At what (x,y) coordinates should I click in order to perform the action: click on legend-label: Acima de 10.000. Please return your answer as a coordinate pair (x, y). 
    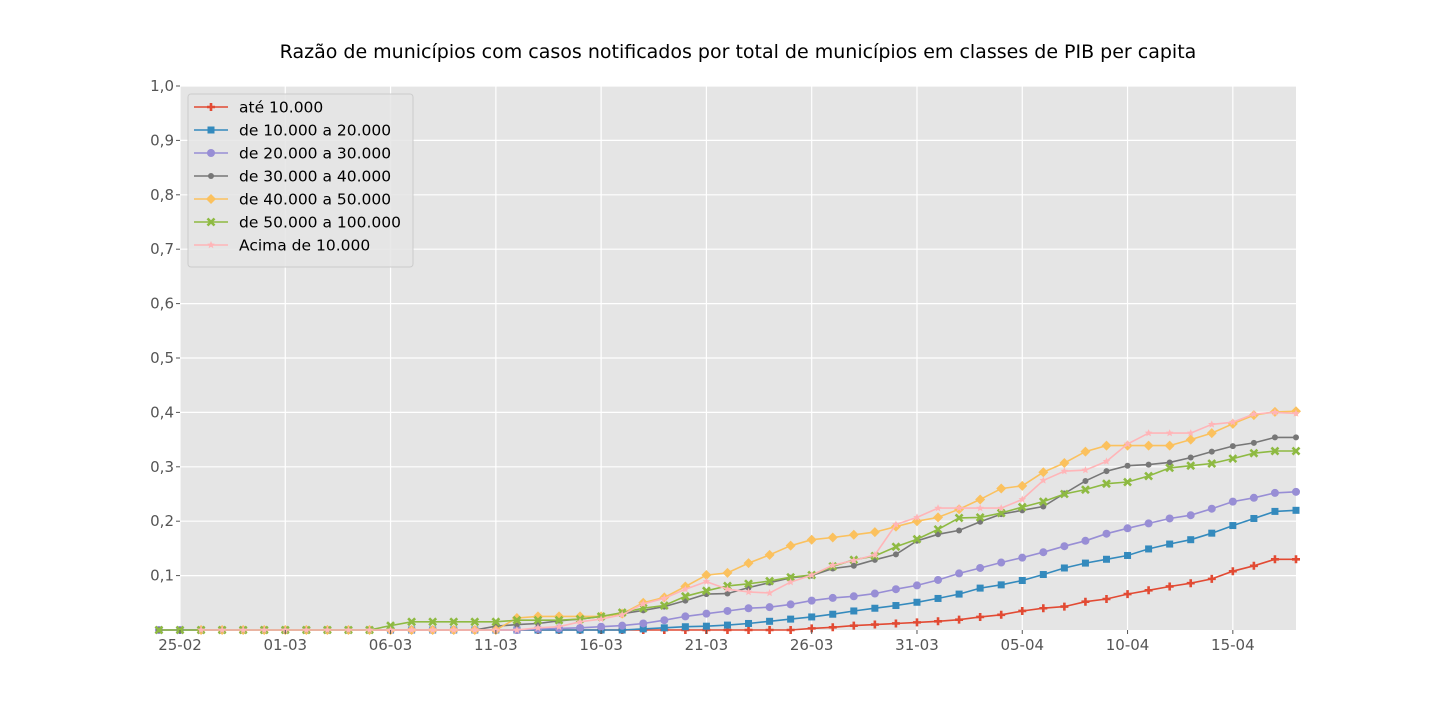
    Looking at the image, I should click on (304, 246).